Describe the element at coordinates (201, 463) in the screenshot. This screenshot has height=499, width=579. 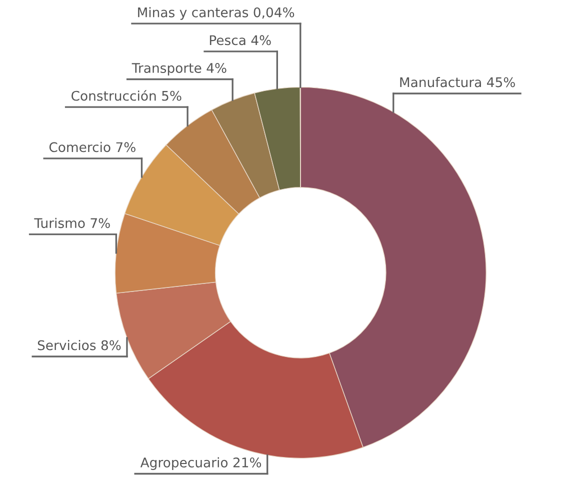
I see `slice-label: Agropecuario 21%` at that location.